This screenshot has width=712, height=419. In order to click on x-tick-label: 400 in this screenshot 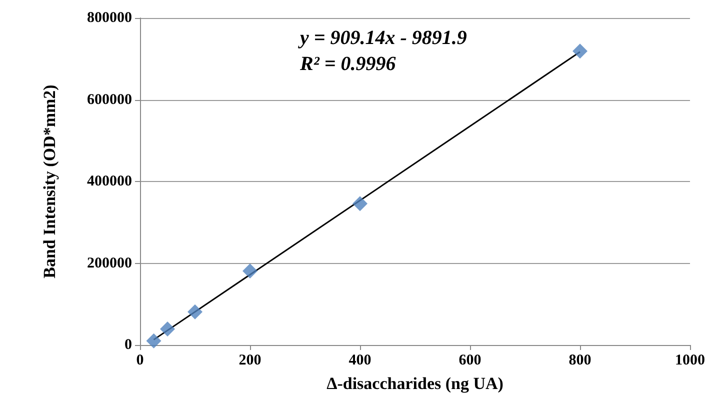, I will do `click(360, 360)`.